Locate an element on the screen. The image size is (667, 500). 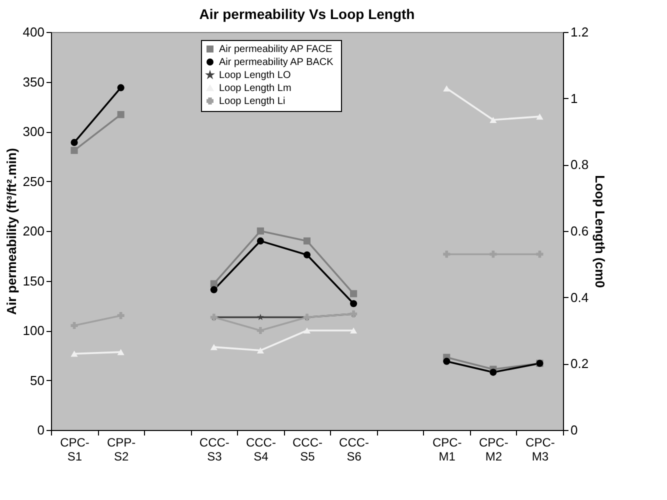
legend-label: Air permeability AP FACE is located at coordinates (276, 49).